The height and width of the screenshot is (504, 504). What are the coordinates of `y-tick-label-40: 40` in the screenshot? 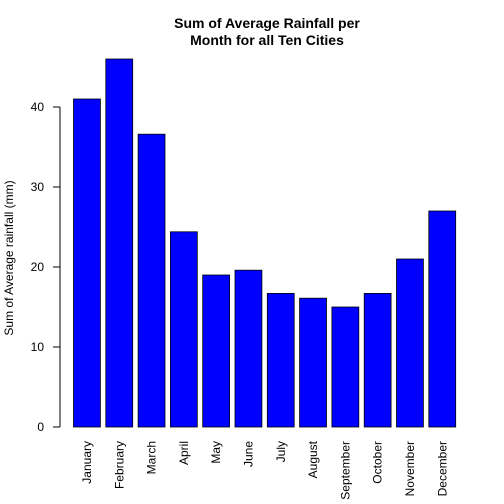 It's located at (38, 107).